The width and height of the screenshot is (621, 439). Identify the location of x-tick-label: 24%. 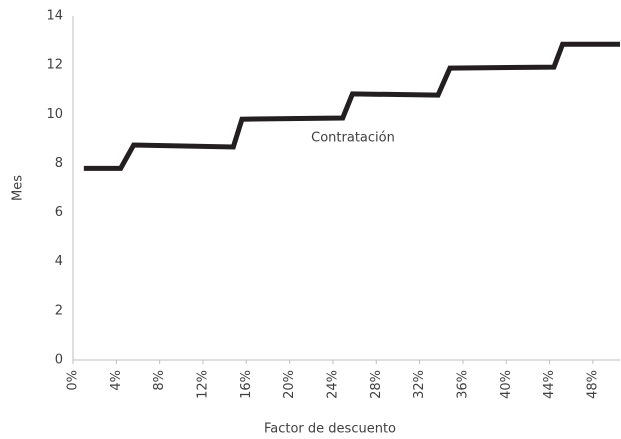
(332, 384).